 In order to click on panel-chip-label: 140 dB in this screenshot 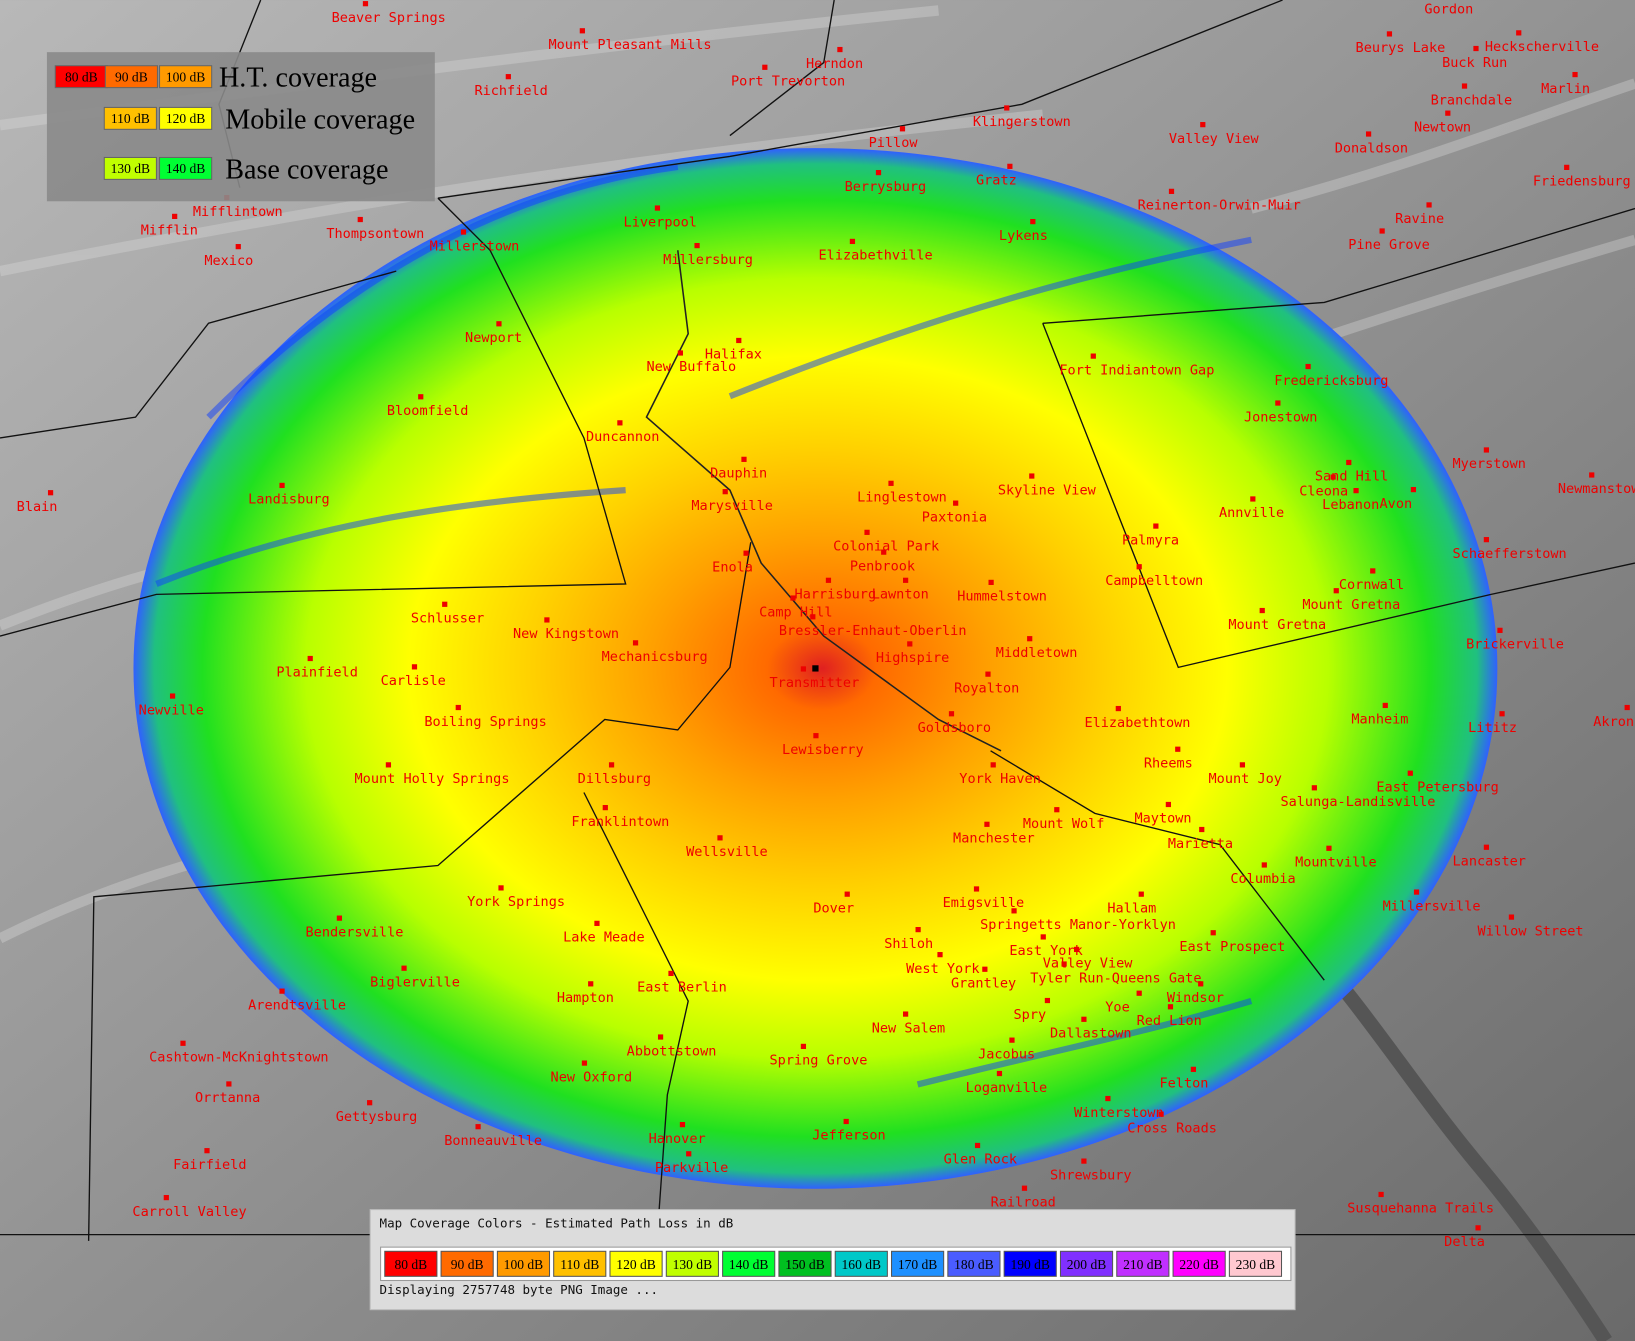, I will do `click(749, 1264)`.